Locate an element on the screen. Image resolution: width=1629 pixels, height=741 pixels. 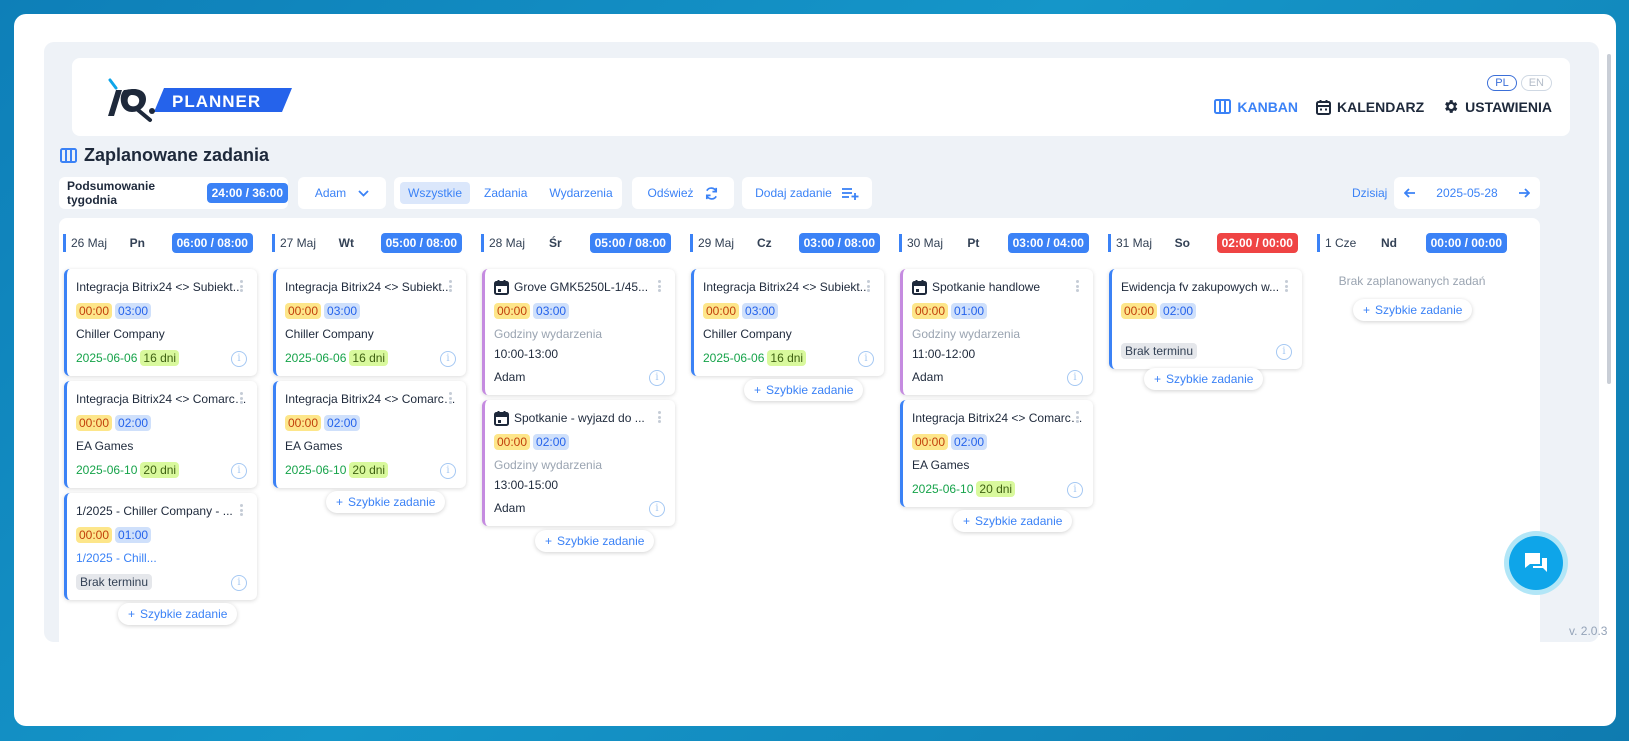
nav-kanban-label: KANBAN is located at coordinates (1268, 106).